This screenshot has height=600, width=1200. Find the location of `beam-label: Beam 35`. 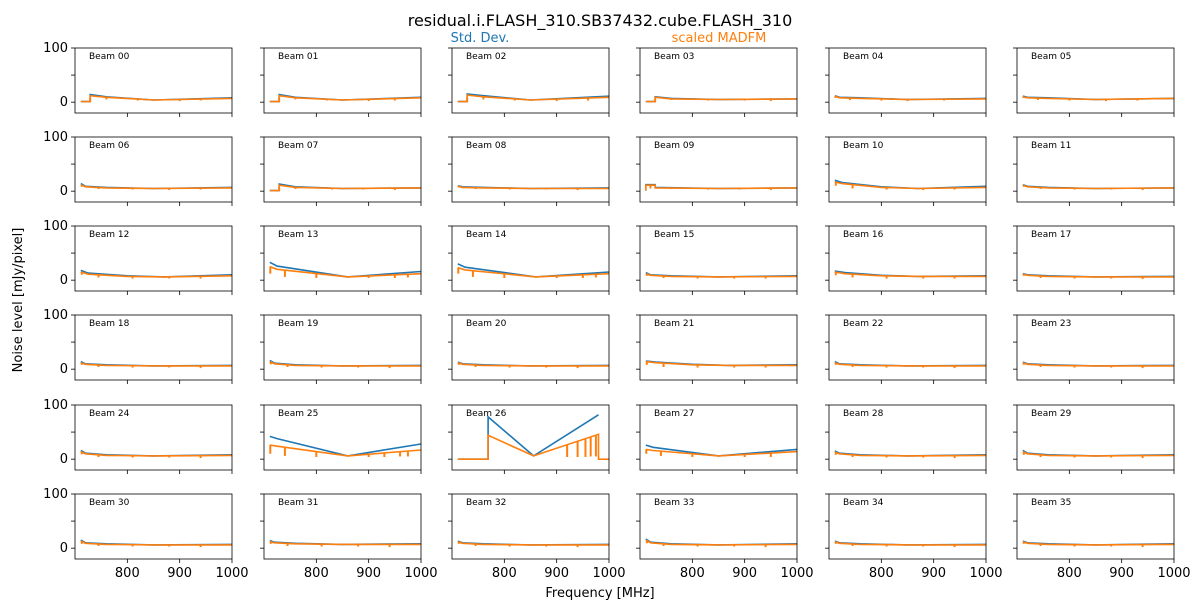

beam-label: Beam 35 is located at coordinates (1051, 503).